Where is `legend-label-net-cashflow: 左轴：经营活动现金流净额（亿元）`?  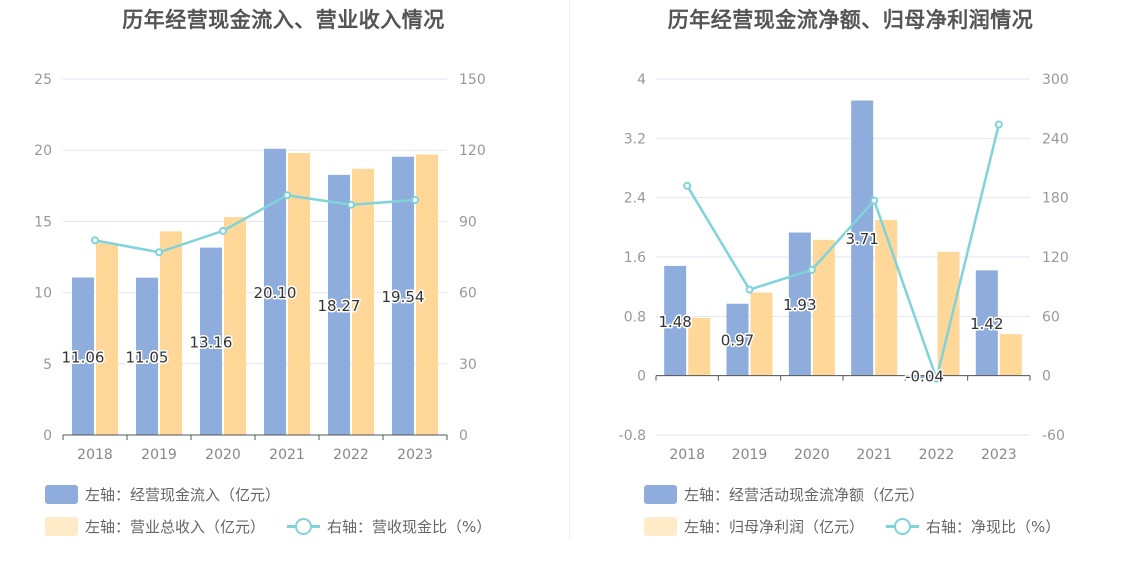 legend-label-net-cashflow: 左轴：经营活动现金流净额（亿元） is located at coordinates (804, 494).